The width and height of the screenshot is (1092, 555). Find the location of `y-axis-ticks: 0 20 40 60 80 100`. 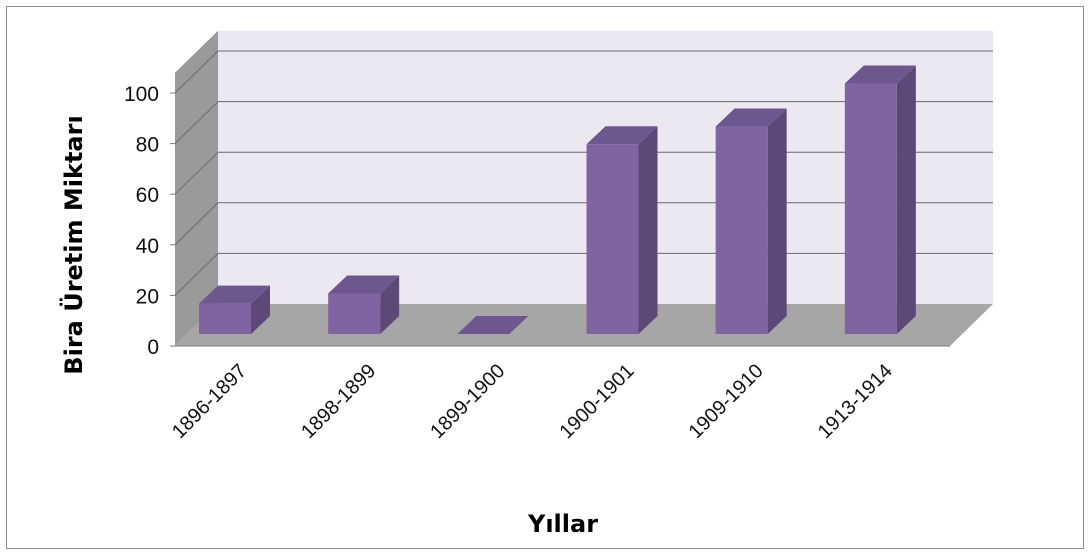

y-axis-ticks: 0 20 40 60 80 100 is located at coordinates (149, 221).